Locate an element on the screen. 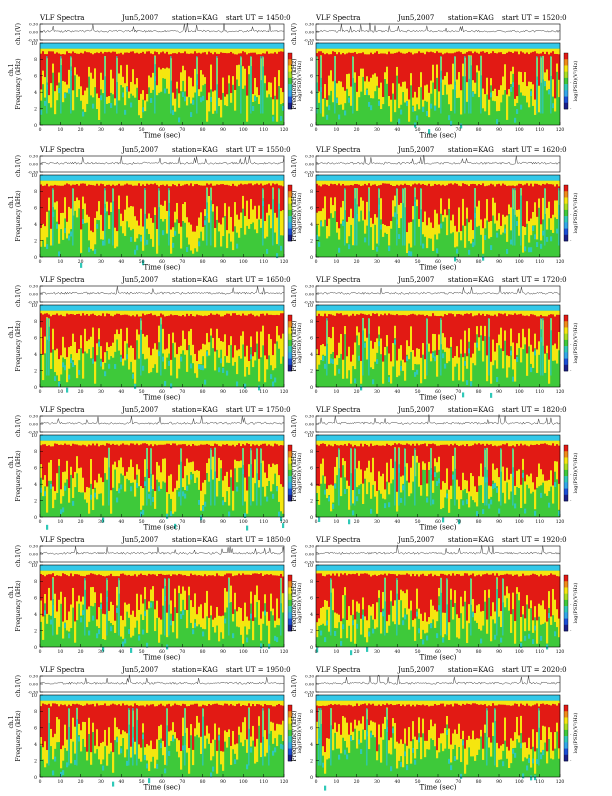 The width and height of the screenshot is (612, 796). colorbar-step is located at coordinates (566, 62).